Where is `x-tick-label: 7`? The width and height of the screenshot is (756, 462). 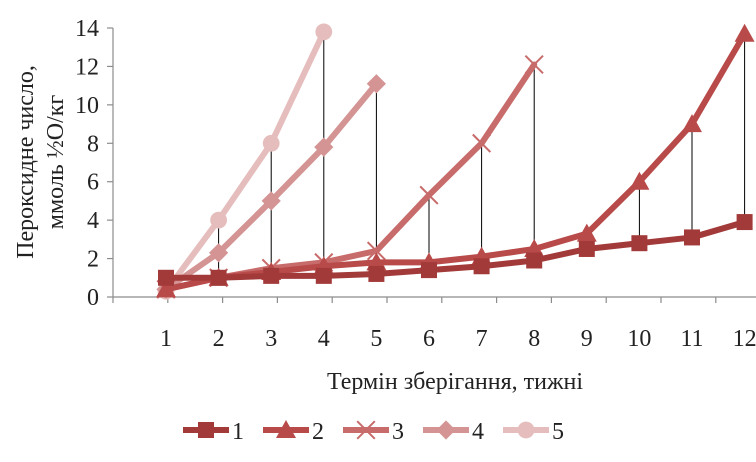 x-tick-label: 7 is located at coordinates (482, 339).